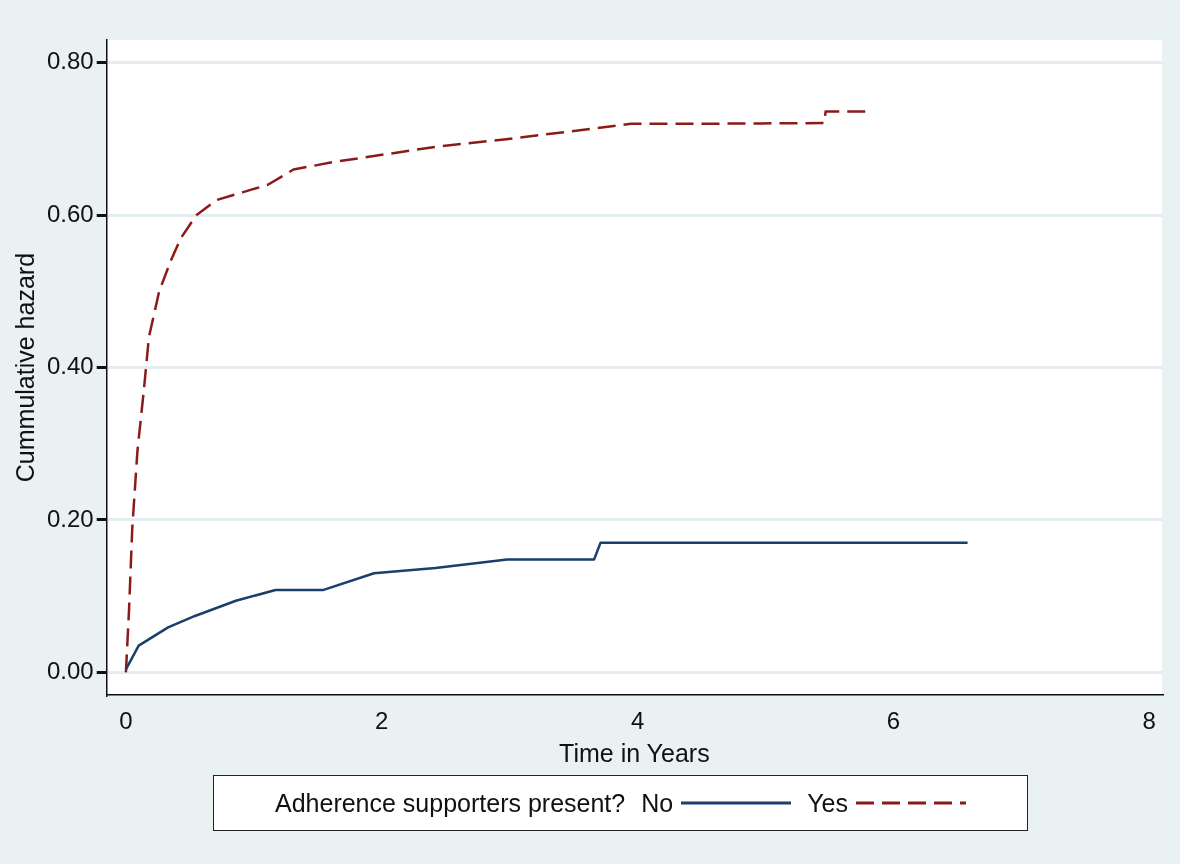 The image size is (1180, 864). What do you see at coordinates (893, 721) in the screenshot?
I see `x-tick-label: 6` at bounding box center [893, 721].